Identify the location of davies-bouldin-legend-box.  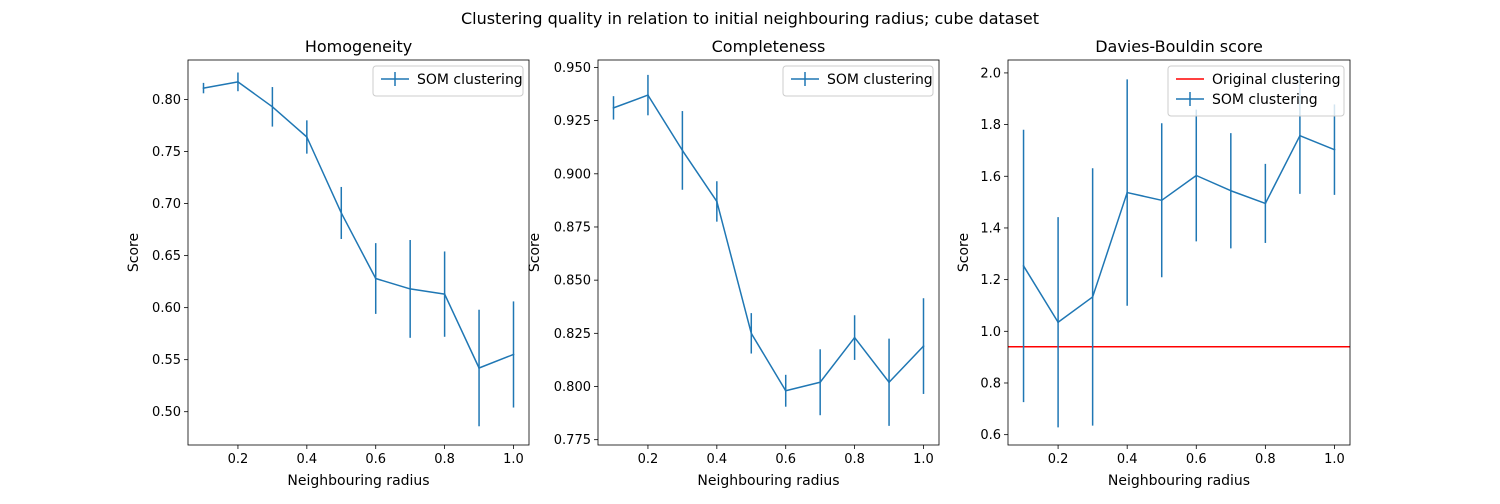
(1256, 91).